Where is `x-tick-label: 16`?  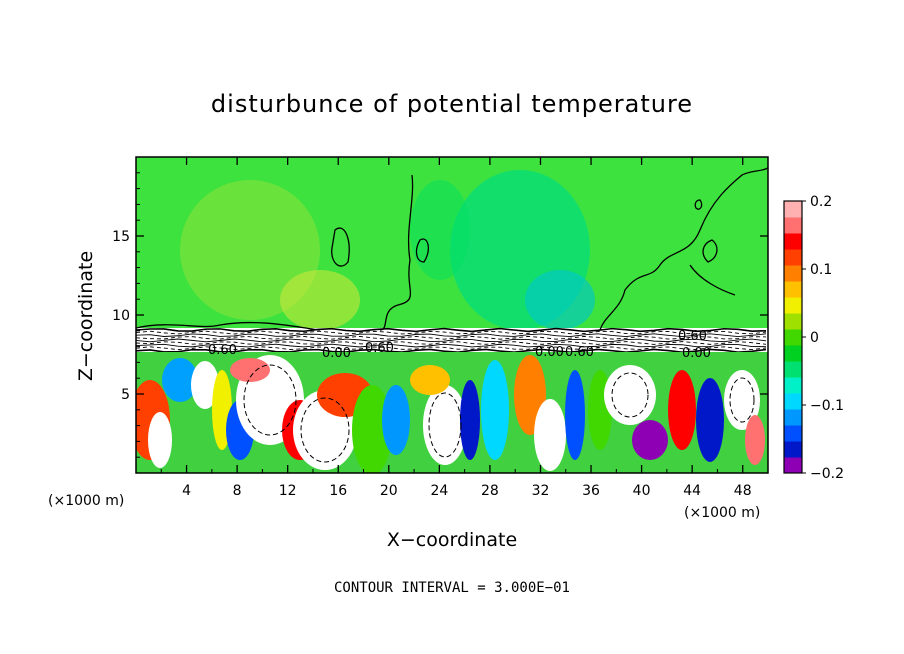 x-tick-label: 16 is located at coordinates (338, 491).